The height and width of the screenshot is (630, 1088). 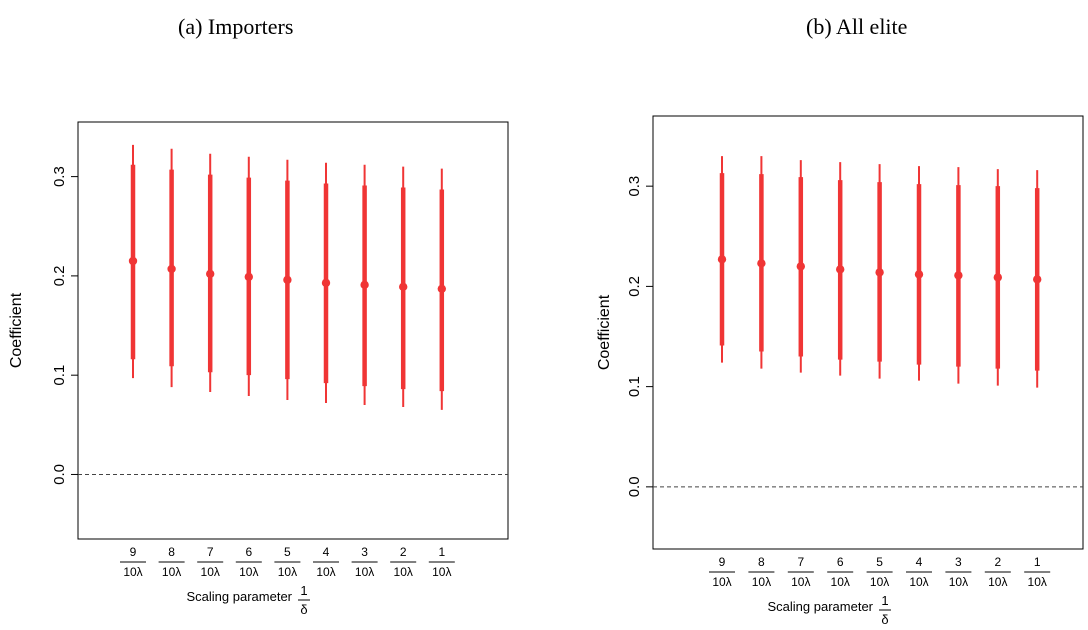 I want to click on chart-a-xlabel: Scaling parameter, so click(x=240, y=596).